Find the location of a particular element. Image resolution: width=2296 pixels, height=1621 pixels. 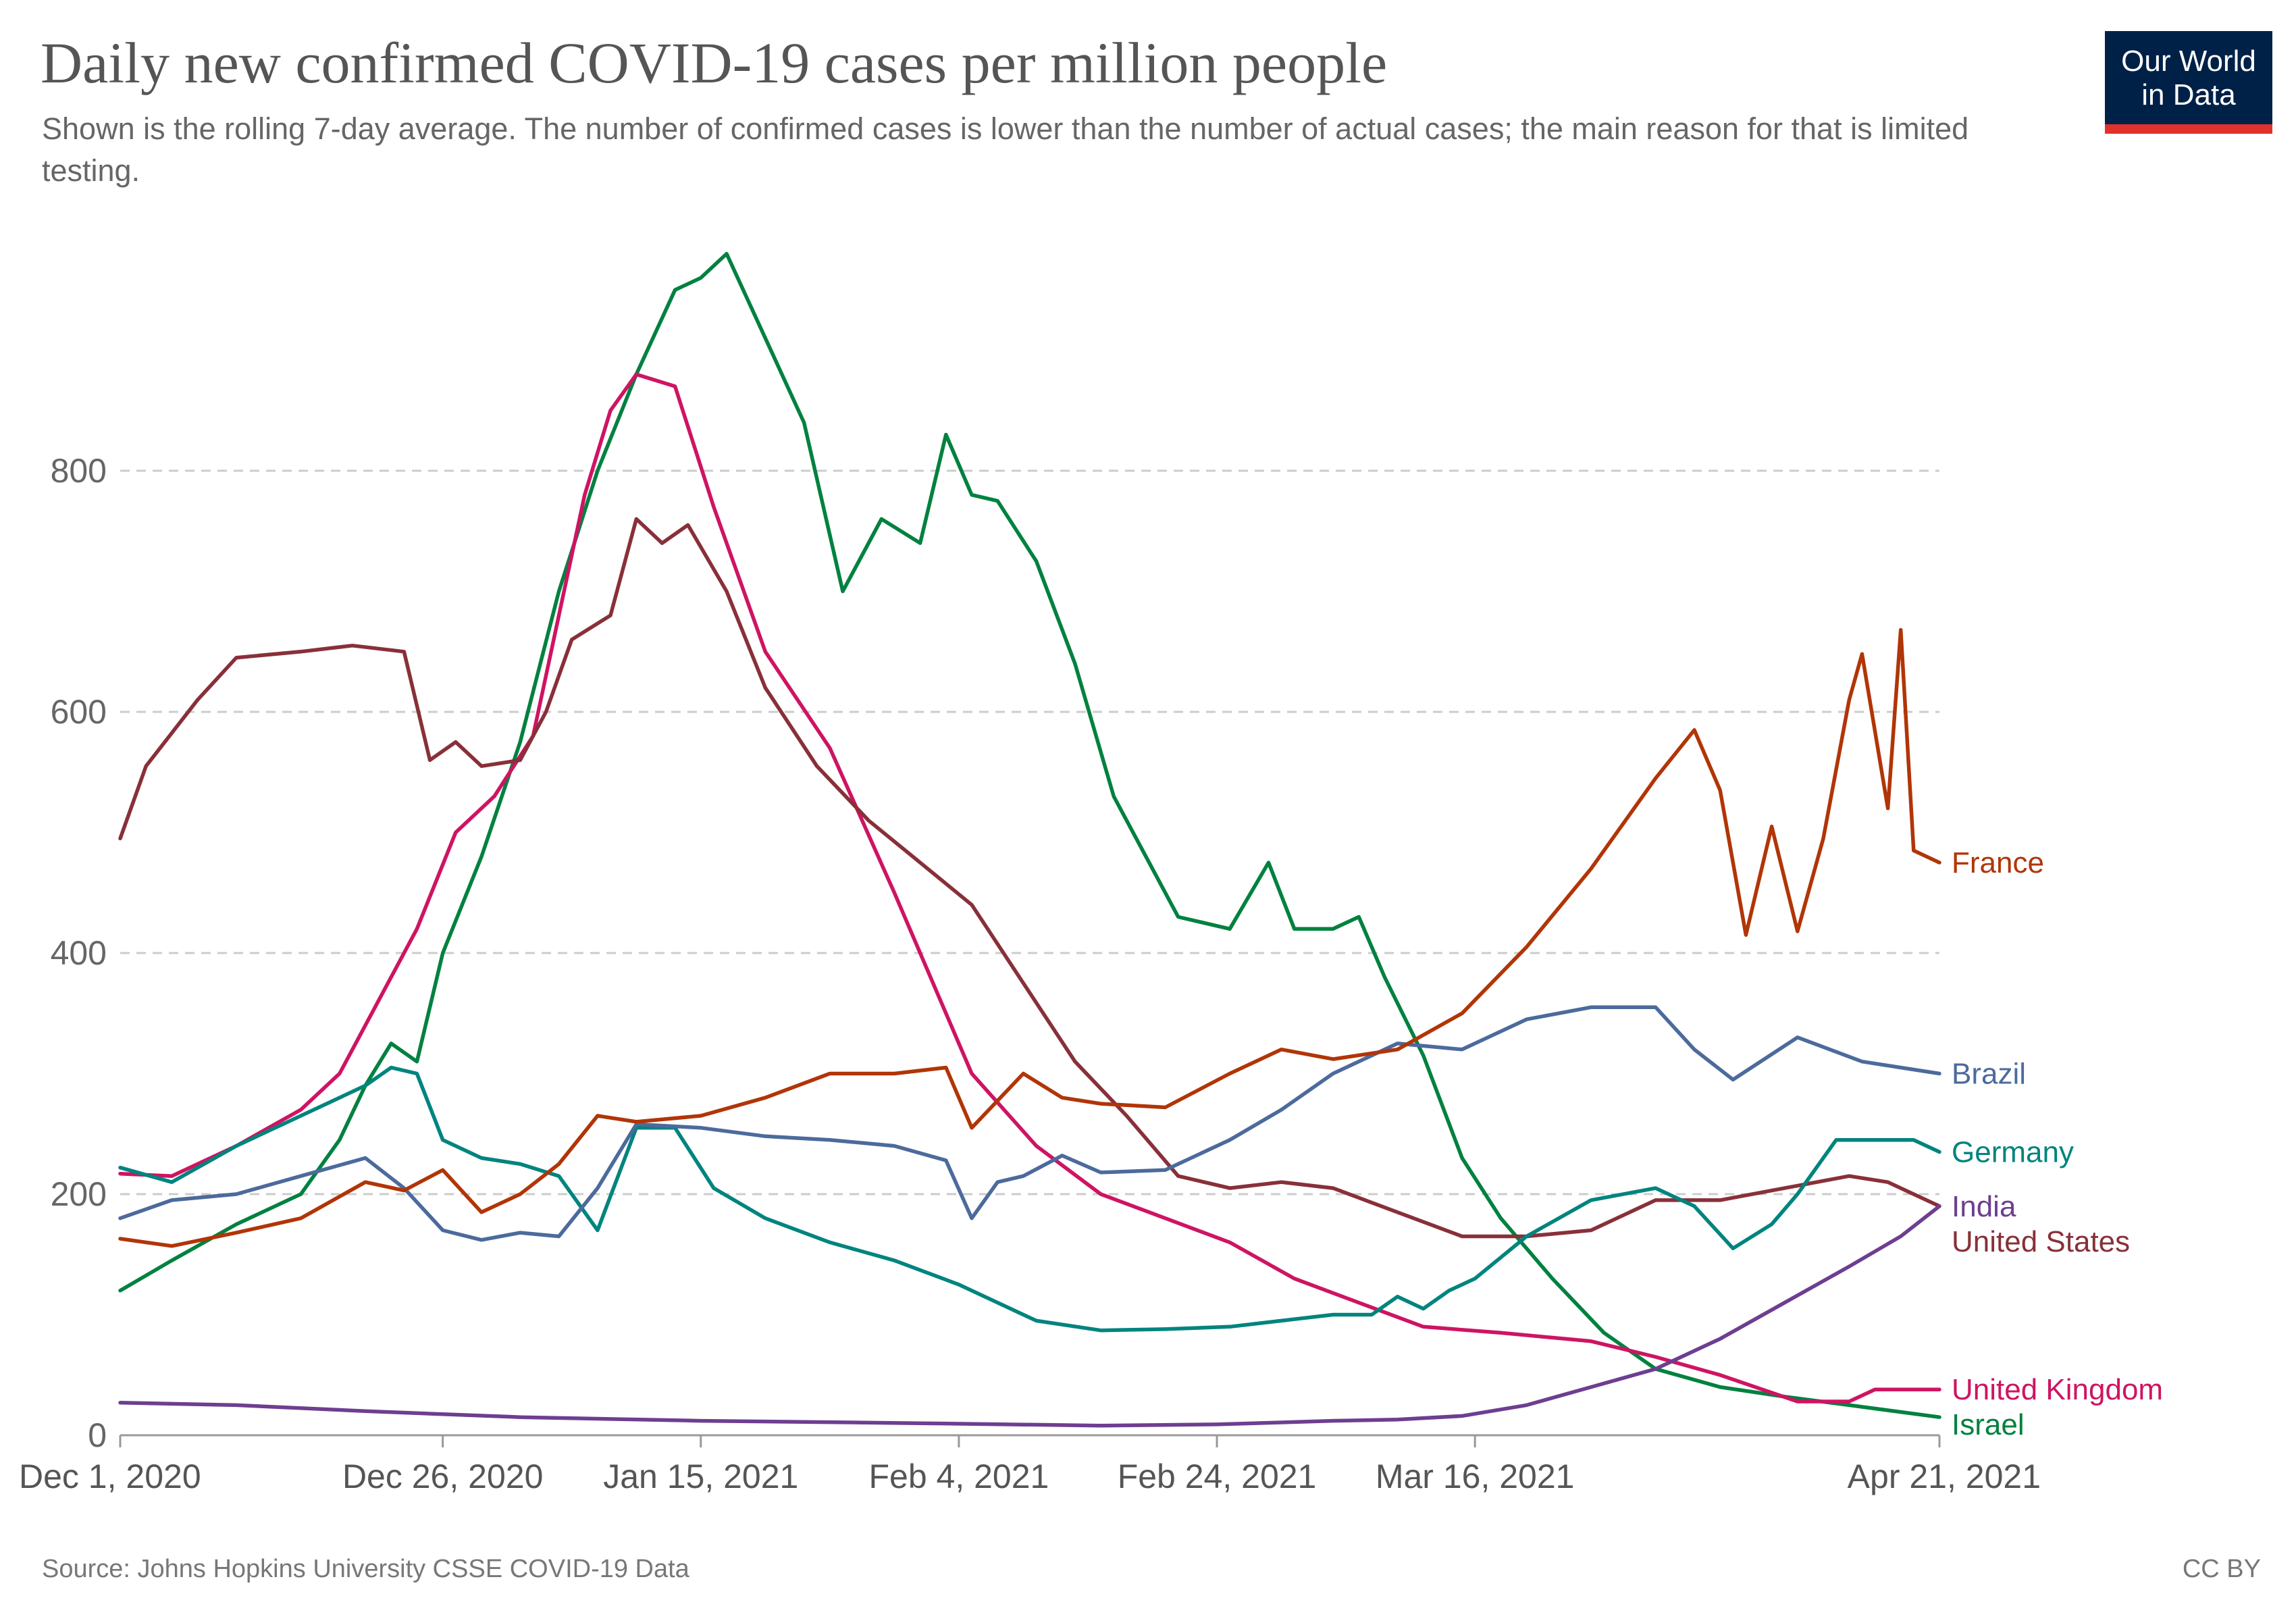

x-tick-label: Dec 1, 2020 is located at coordinates (110, 1476).